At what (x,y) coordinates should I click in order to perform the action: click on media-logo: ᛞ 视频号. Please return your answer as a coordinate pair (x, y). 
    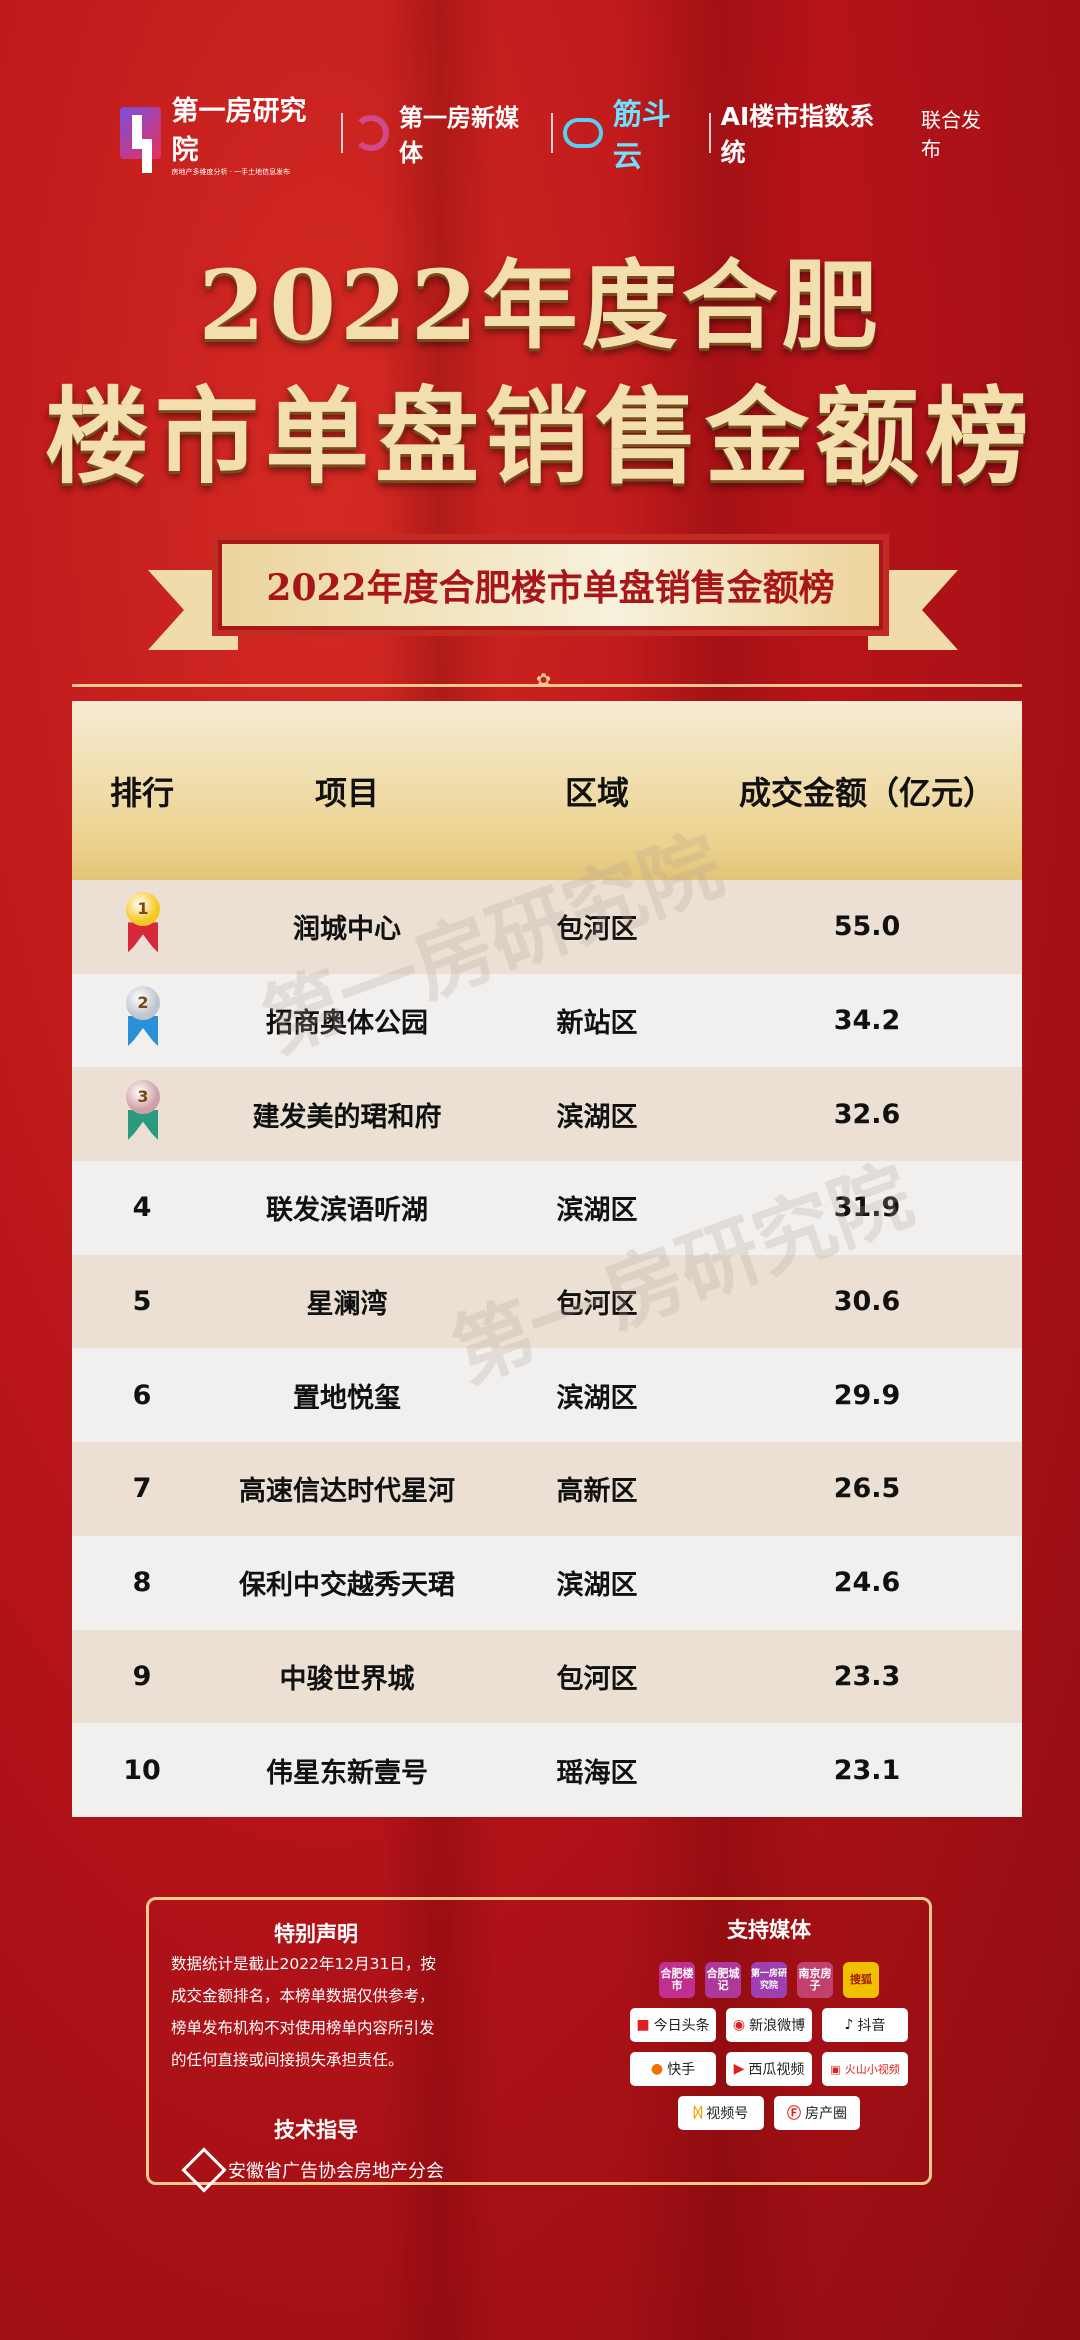
    Looking at the image, I should click on (721, 2113).